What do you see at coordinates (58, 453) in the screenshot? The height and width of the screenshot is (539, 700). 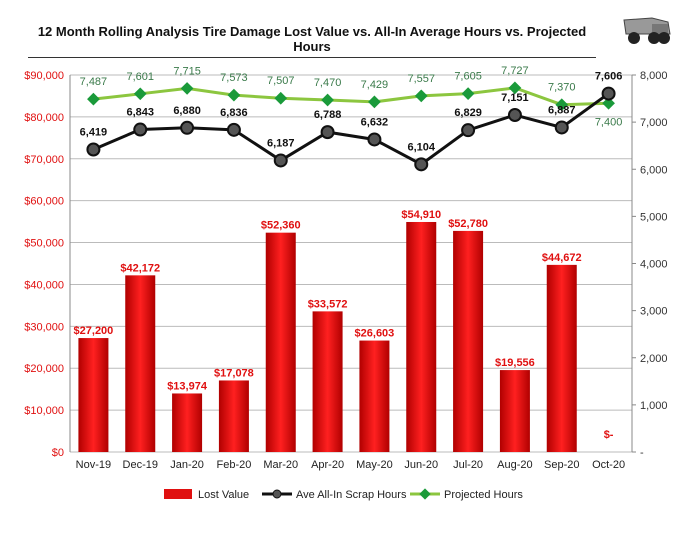 I see `left-axis-tick: $0` at bounding box center [58, 453].